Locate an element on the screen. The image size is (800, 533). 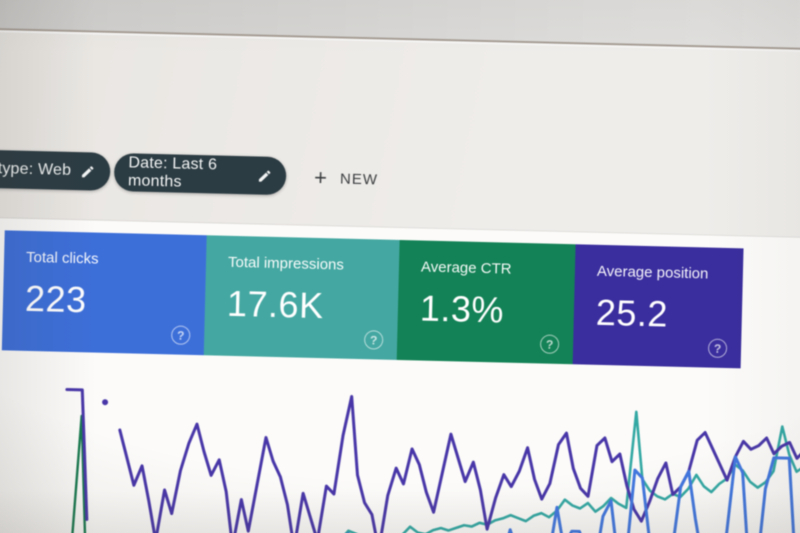
metric-card-average-ctr: Average CTR 1.3% ? is located at coordinates (486, 302).